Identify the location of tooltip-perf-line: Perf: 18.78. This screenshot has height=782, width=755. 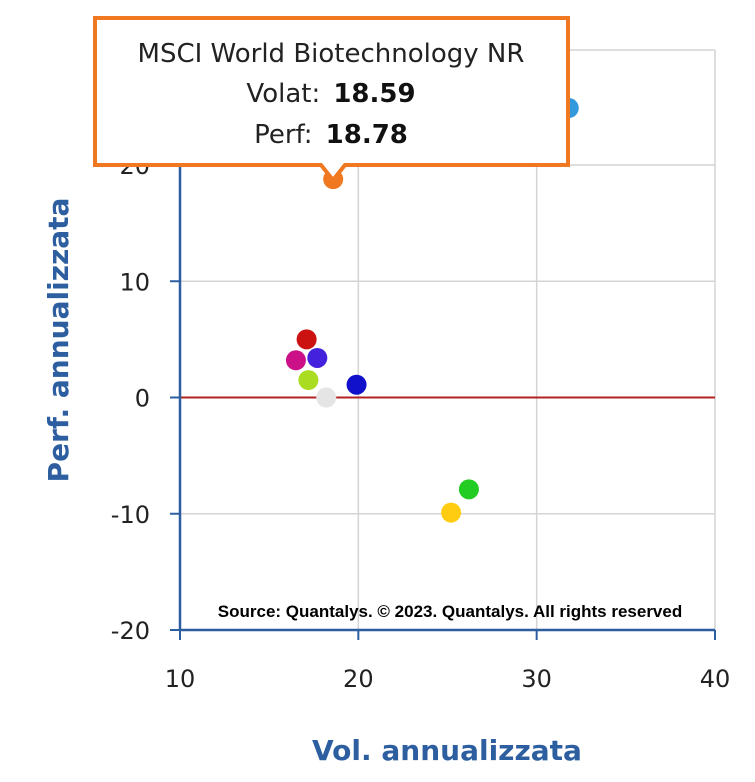
(331, 135).